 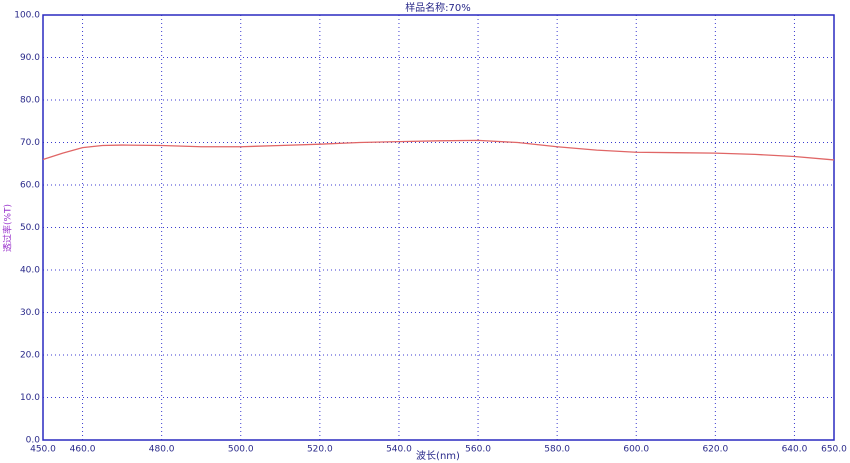 What do you see at coordinates (162, 450) in the screenshot?
I see `x-tick-label: 480.0` at bounding box center [162, 450].